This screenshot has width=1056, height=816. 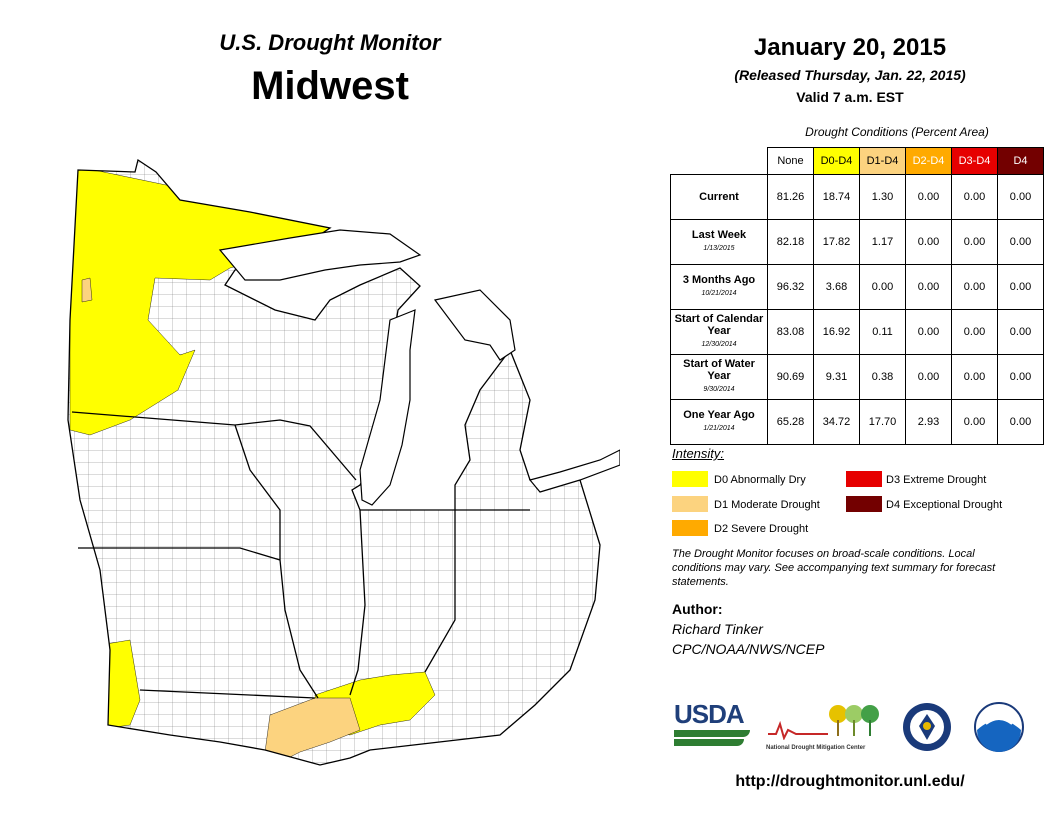 I want to click on cell: 16.92, so click(x=836, y=332).